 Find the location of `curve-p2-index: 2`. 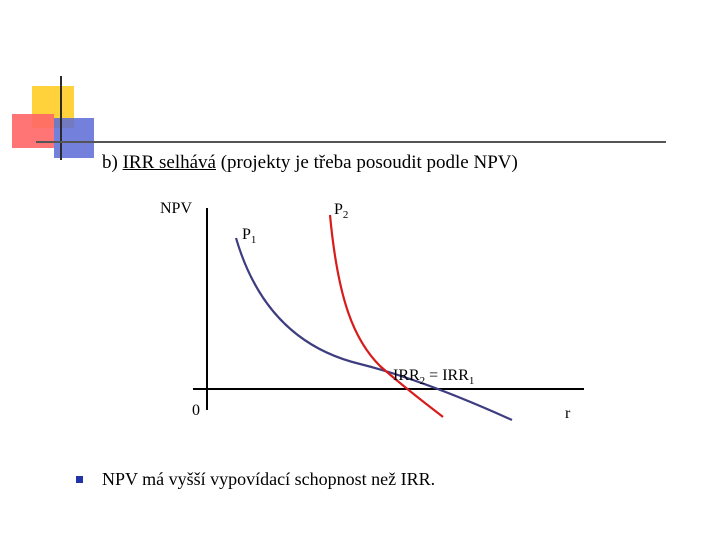

curve-p2-index: 2 is located at coordinates (345, 215).